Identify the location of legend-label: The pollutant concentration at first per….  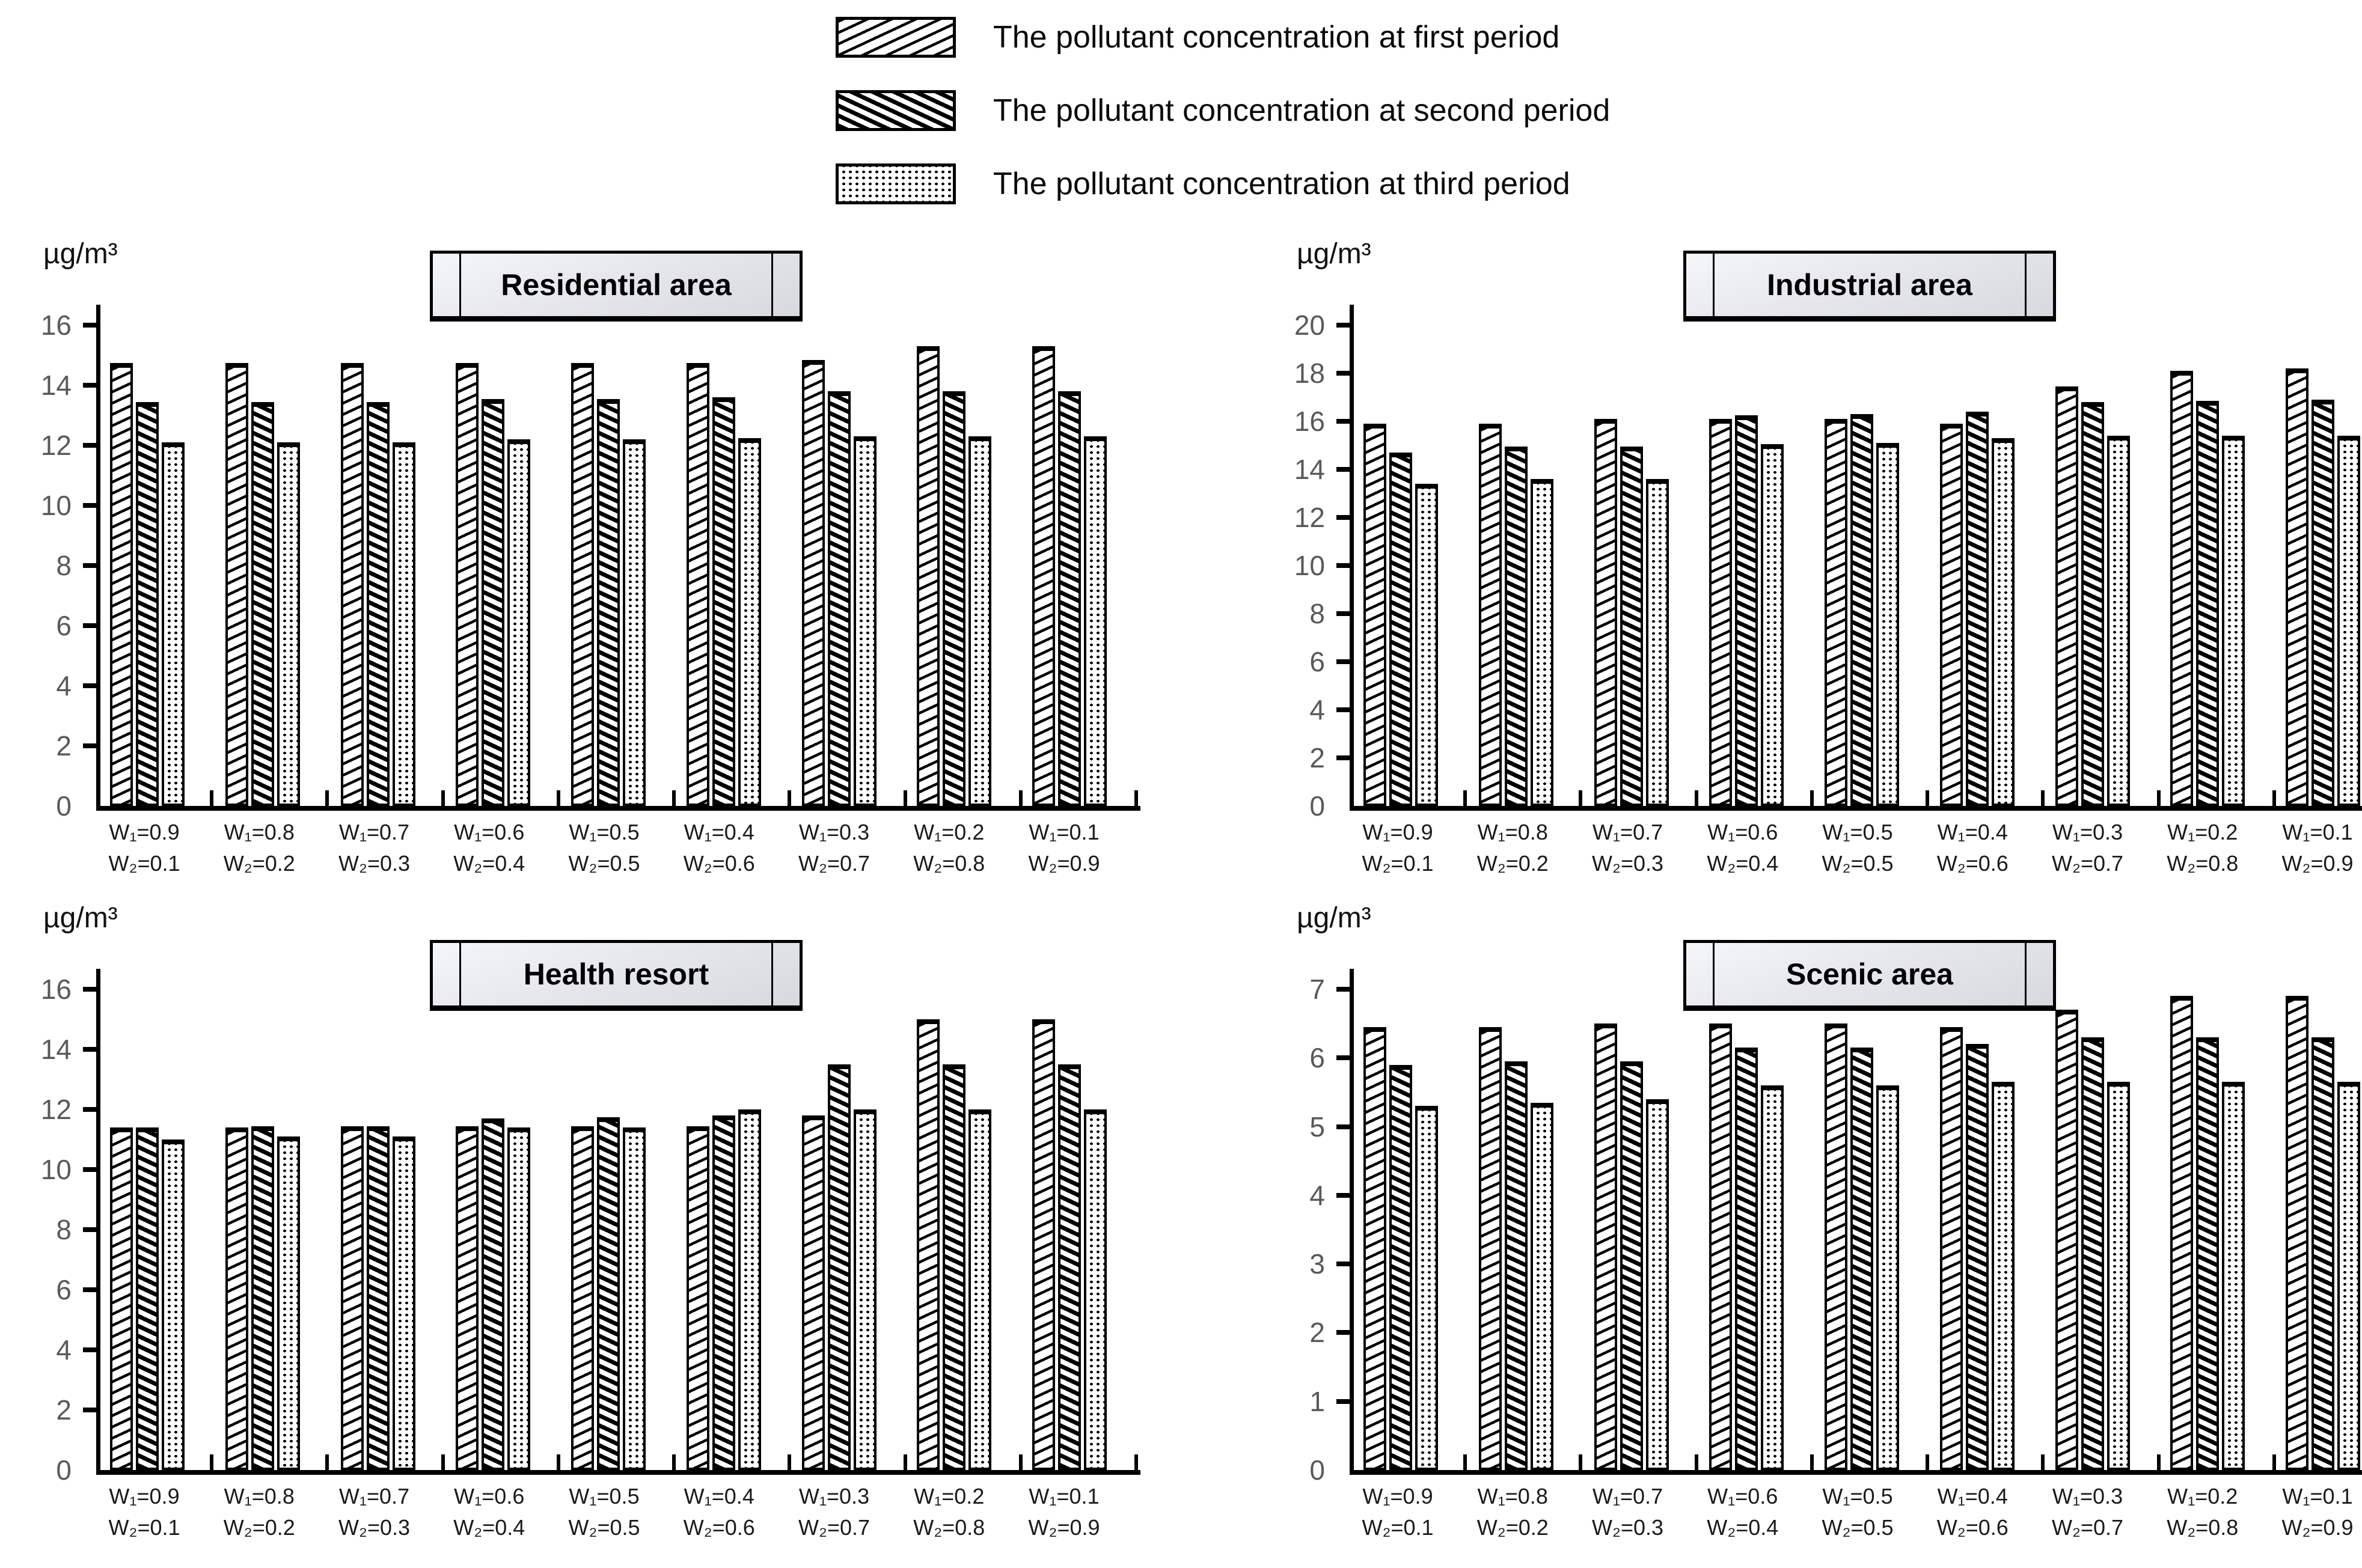
(1276, 37).